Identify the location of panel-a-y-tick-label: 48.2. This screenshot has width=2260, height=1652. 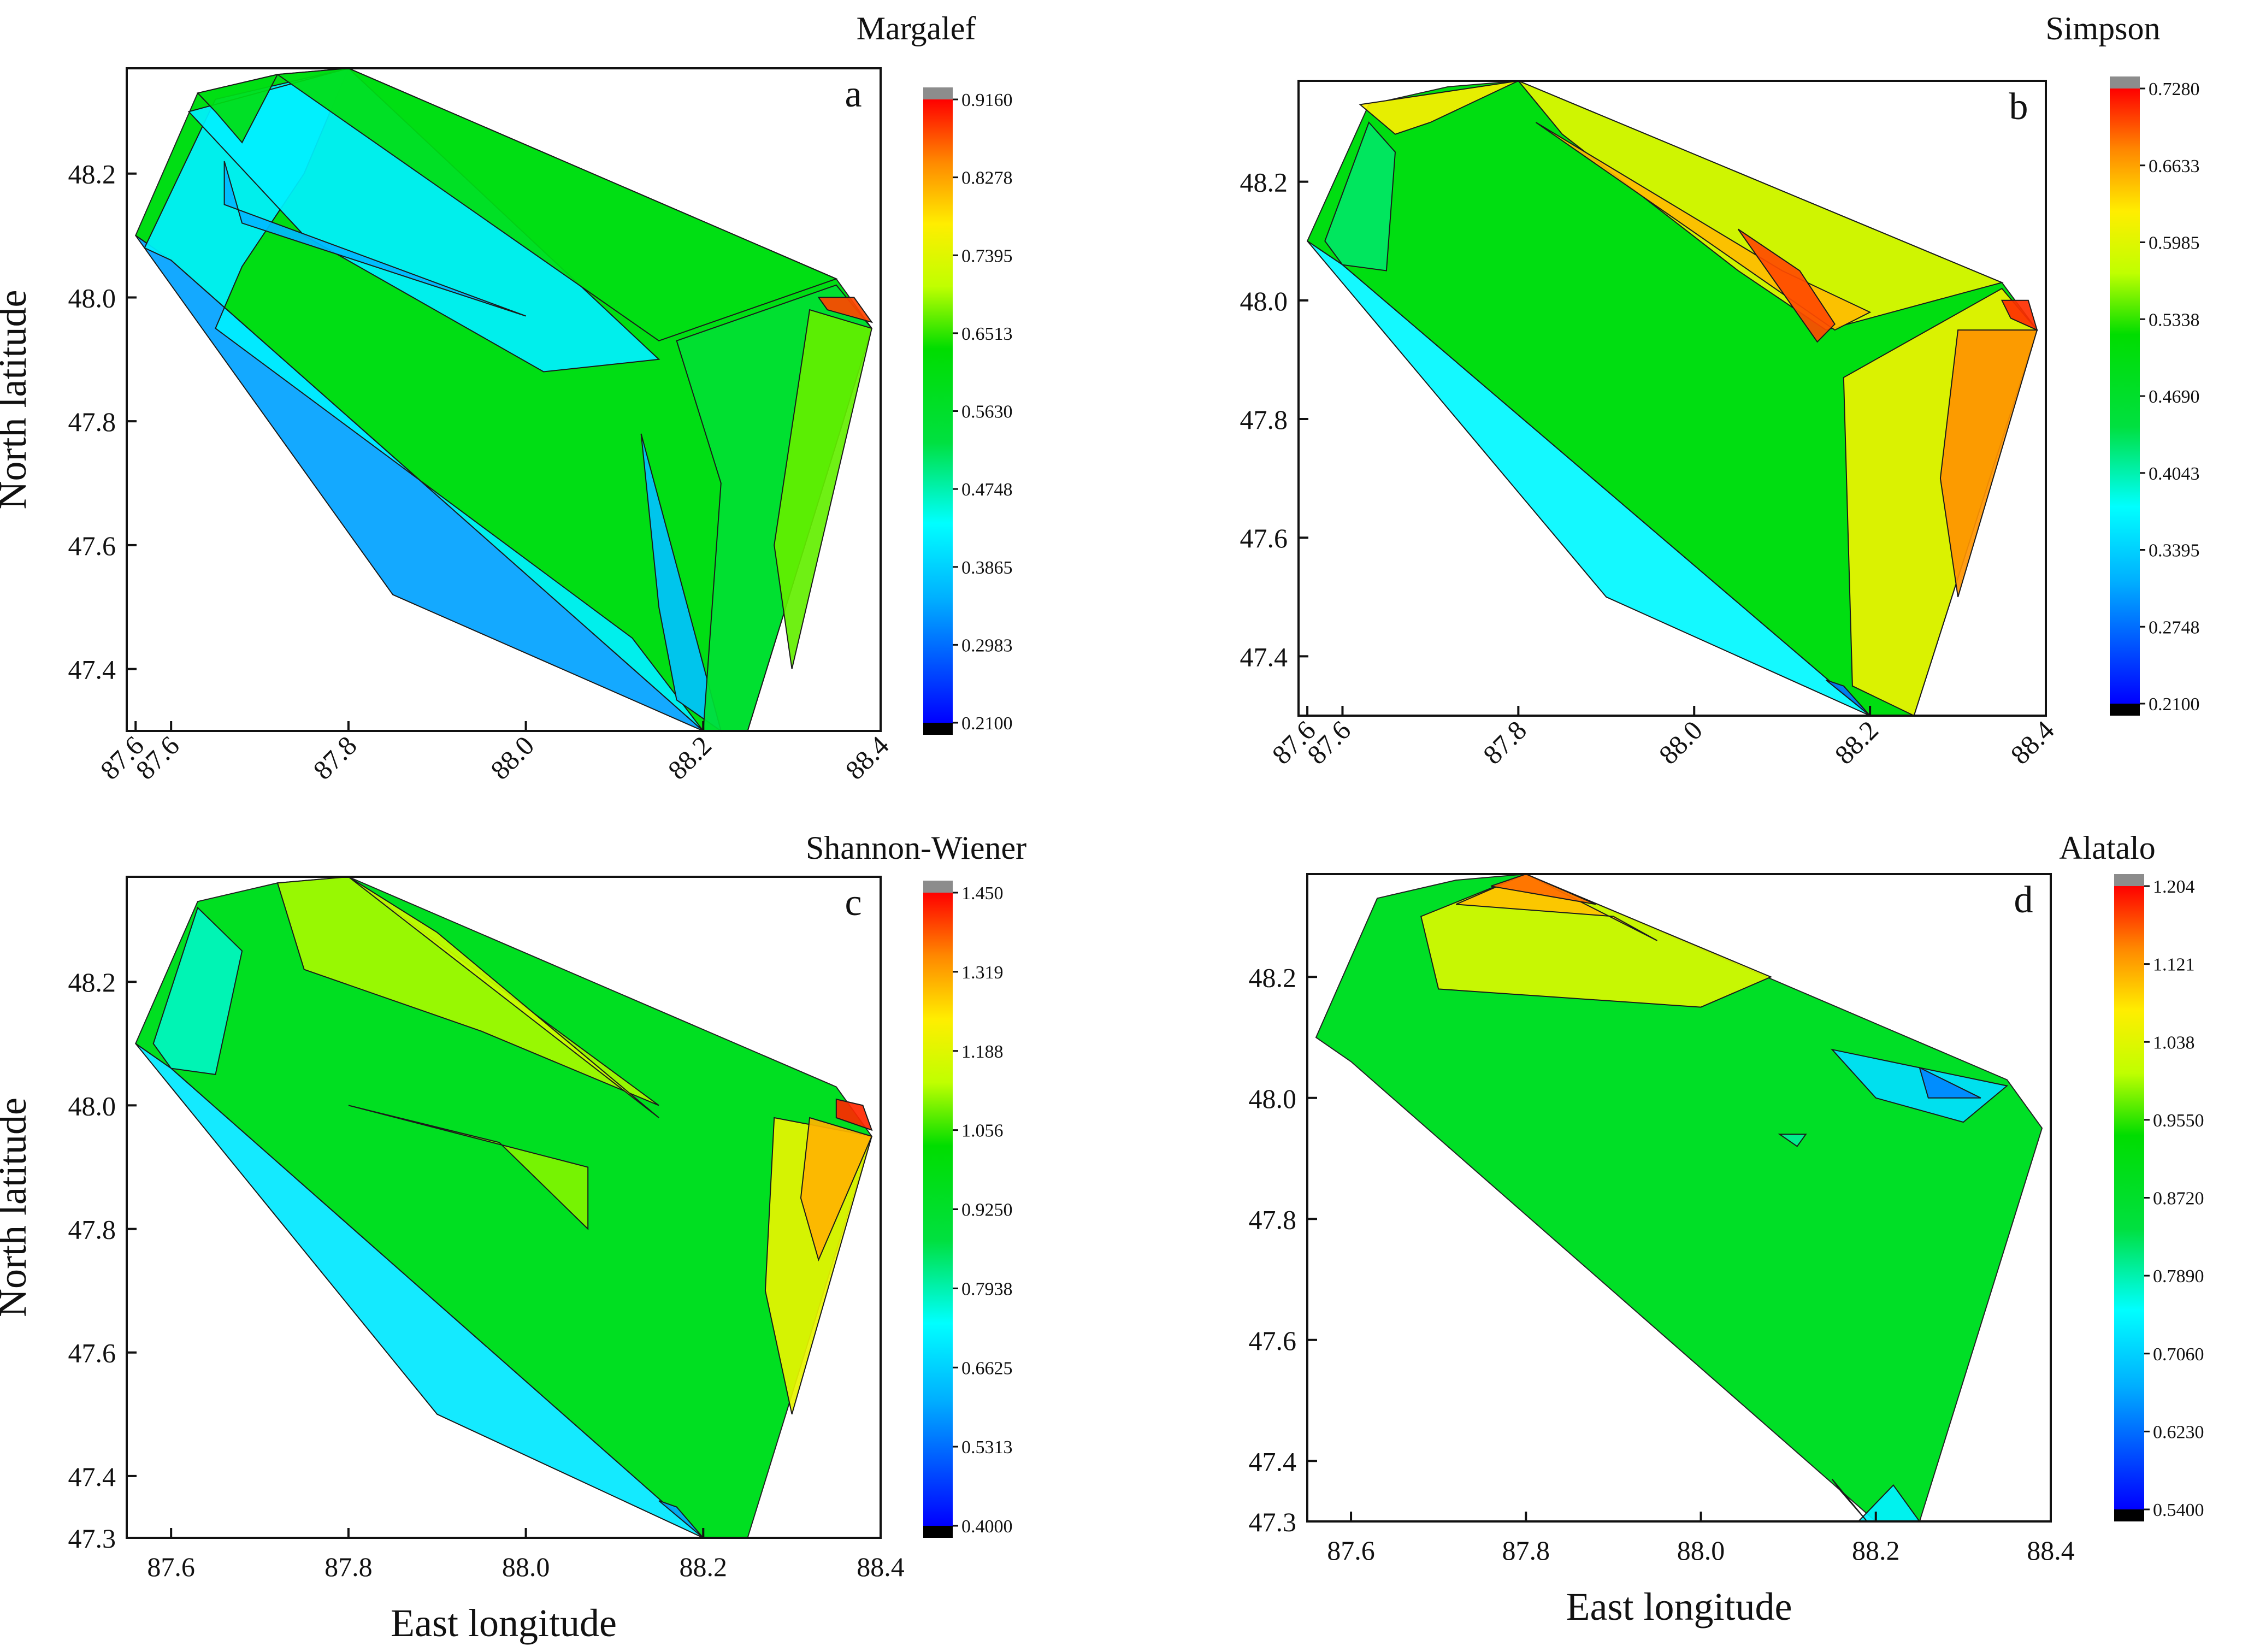
(92, 174).